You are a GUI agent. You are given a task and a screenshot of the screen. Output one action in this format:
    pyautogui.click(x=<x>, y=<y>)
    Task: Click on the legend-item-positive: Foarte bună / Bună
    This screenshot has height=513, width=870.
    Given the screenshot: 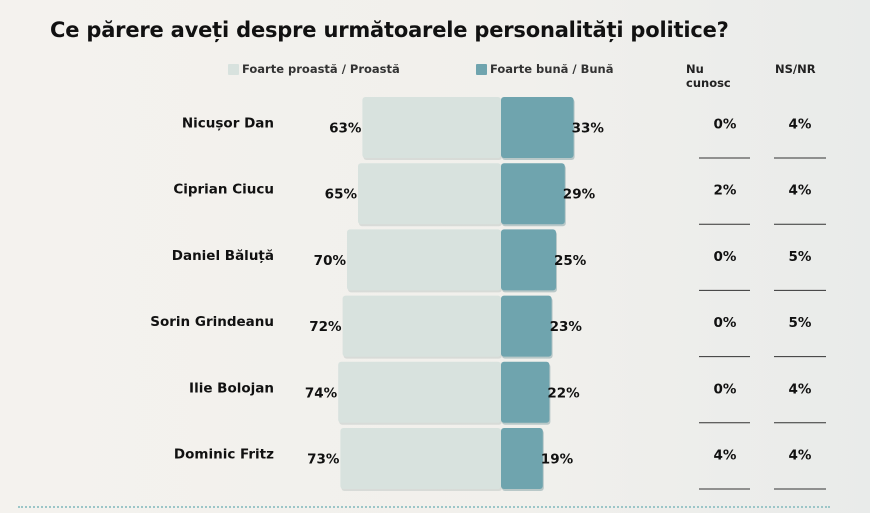 What is the action you would take?
    pyautogui.click(x=545, y=69)
    